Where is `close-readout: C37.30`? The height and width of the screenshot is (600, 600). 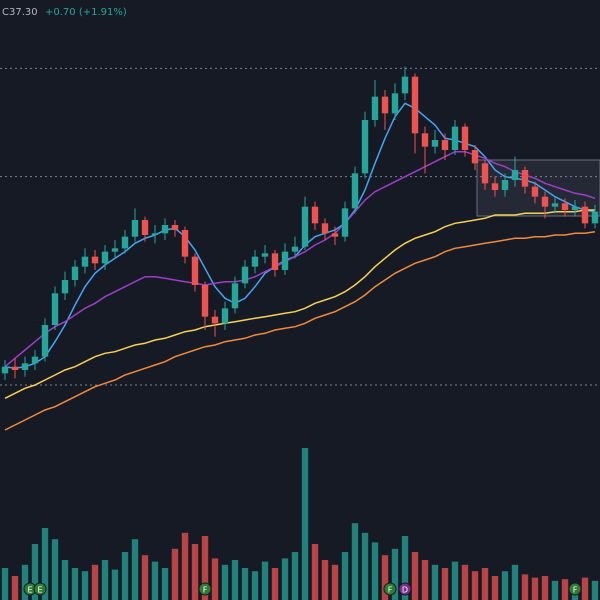
close-readout: C37.30 is located at coordinates (20, 12).